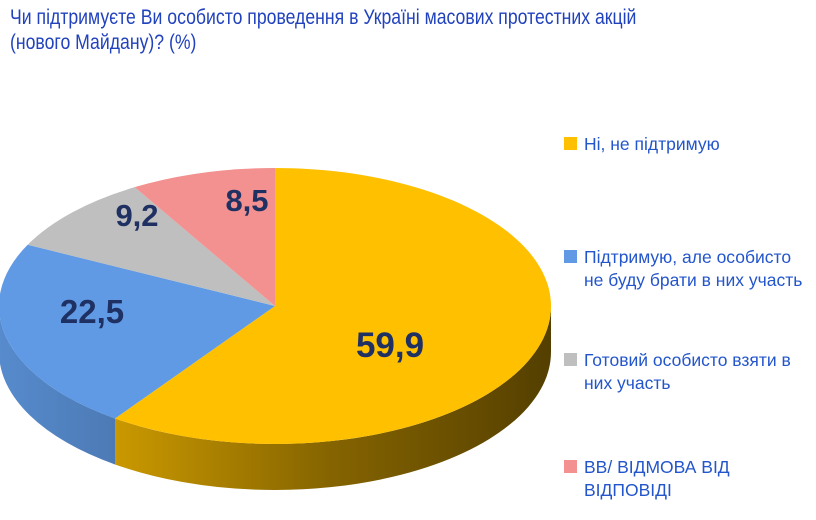 The height and width of the screenshot is (520, 816). I want to click on slice-value-label: 59,9, so click(390, 345).